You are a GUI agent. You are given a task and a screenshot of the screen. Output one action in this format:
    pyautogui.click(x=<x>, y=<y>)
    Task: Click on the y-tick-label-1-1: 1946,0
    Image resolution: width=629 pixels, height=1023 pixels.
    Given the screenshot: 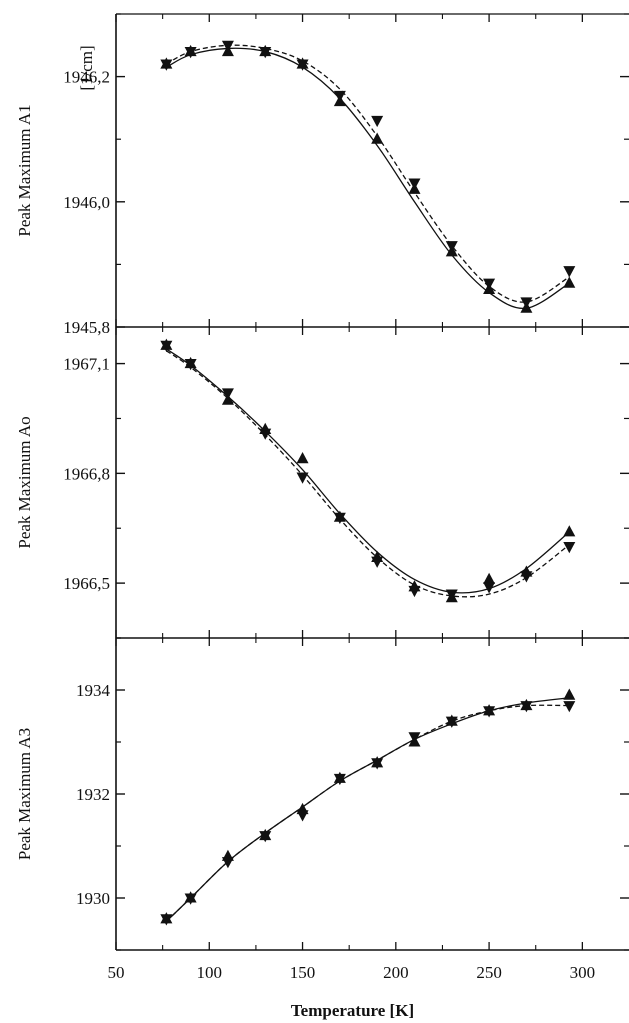 What is the action you would take?
    pyautogui.click(x=86, y=202)
    